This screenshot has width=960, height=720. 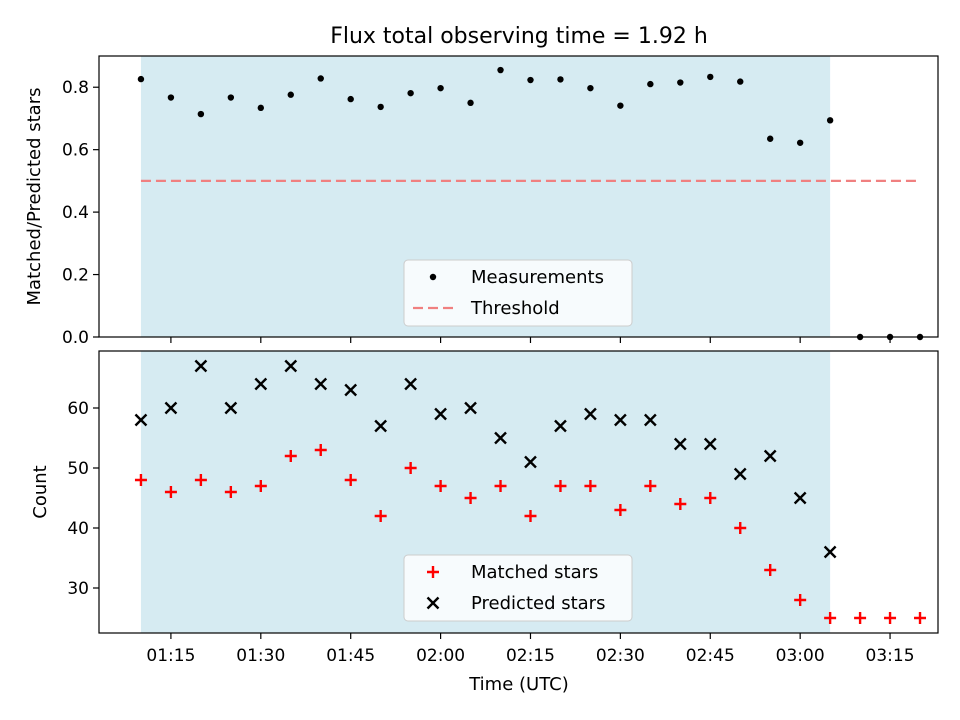 I want to click on y-tick-label: 50, so click(x=78, y=469).